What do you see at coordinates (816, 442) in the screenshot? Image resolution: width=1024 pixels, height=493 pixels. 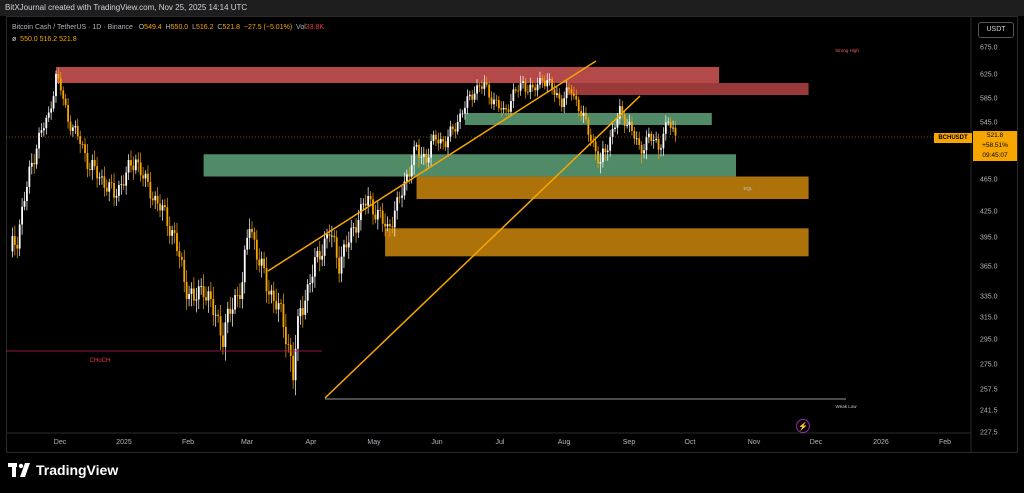 I see `x-tick-label: Dec` at bounding box center [816, 442].